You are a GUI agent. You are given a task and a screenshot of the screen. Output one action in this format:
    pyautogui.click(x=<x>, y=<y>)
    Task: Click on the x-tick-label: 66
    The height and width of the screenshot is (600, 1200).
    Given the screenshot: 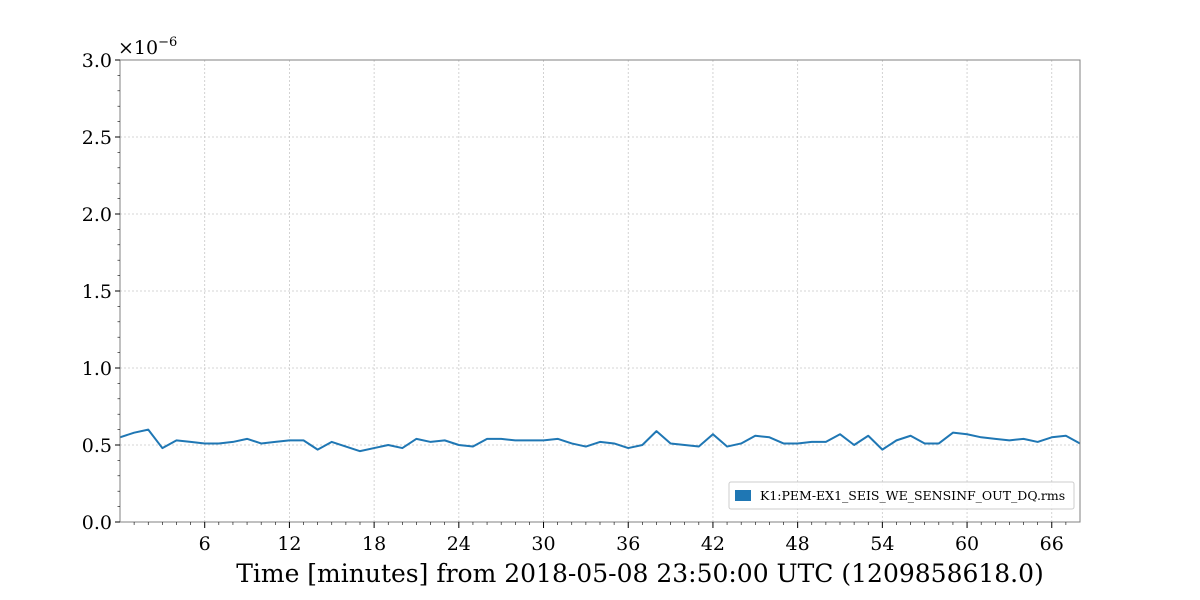 What is the action you would take?
    pyautogui.click(x=1052, y=544)
    